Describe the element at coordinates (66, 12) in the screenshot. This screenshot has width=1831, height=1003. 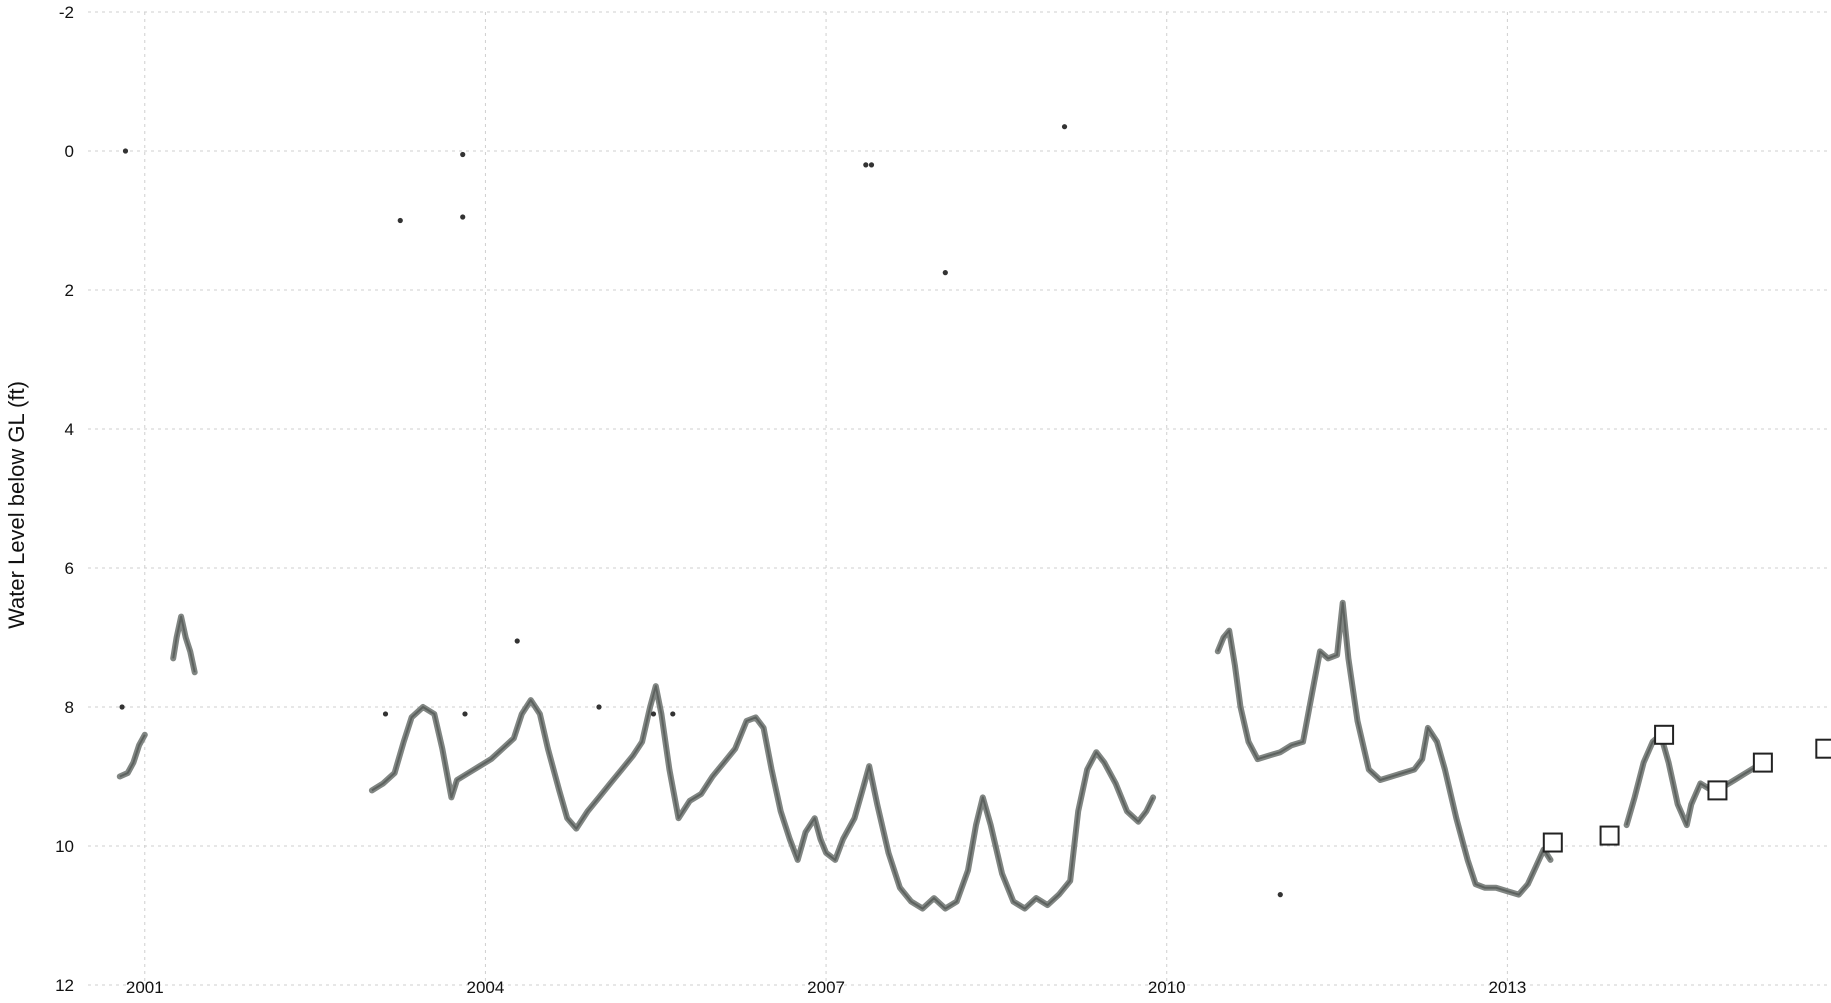
I see `y-tick-label: -2` at that location.